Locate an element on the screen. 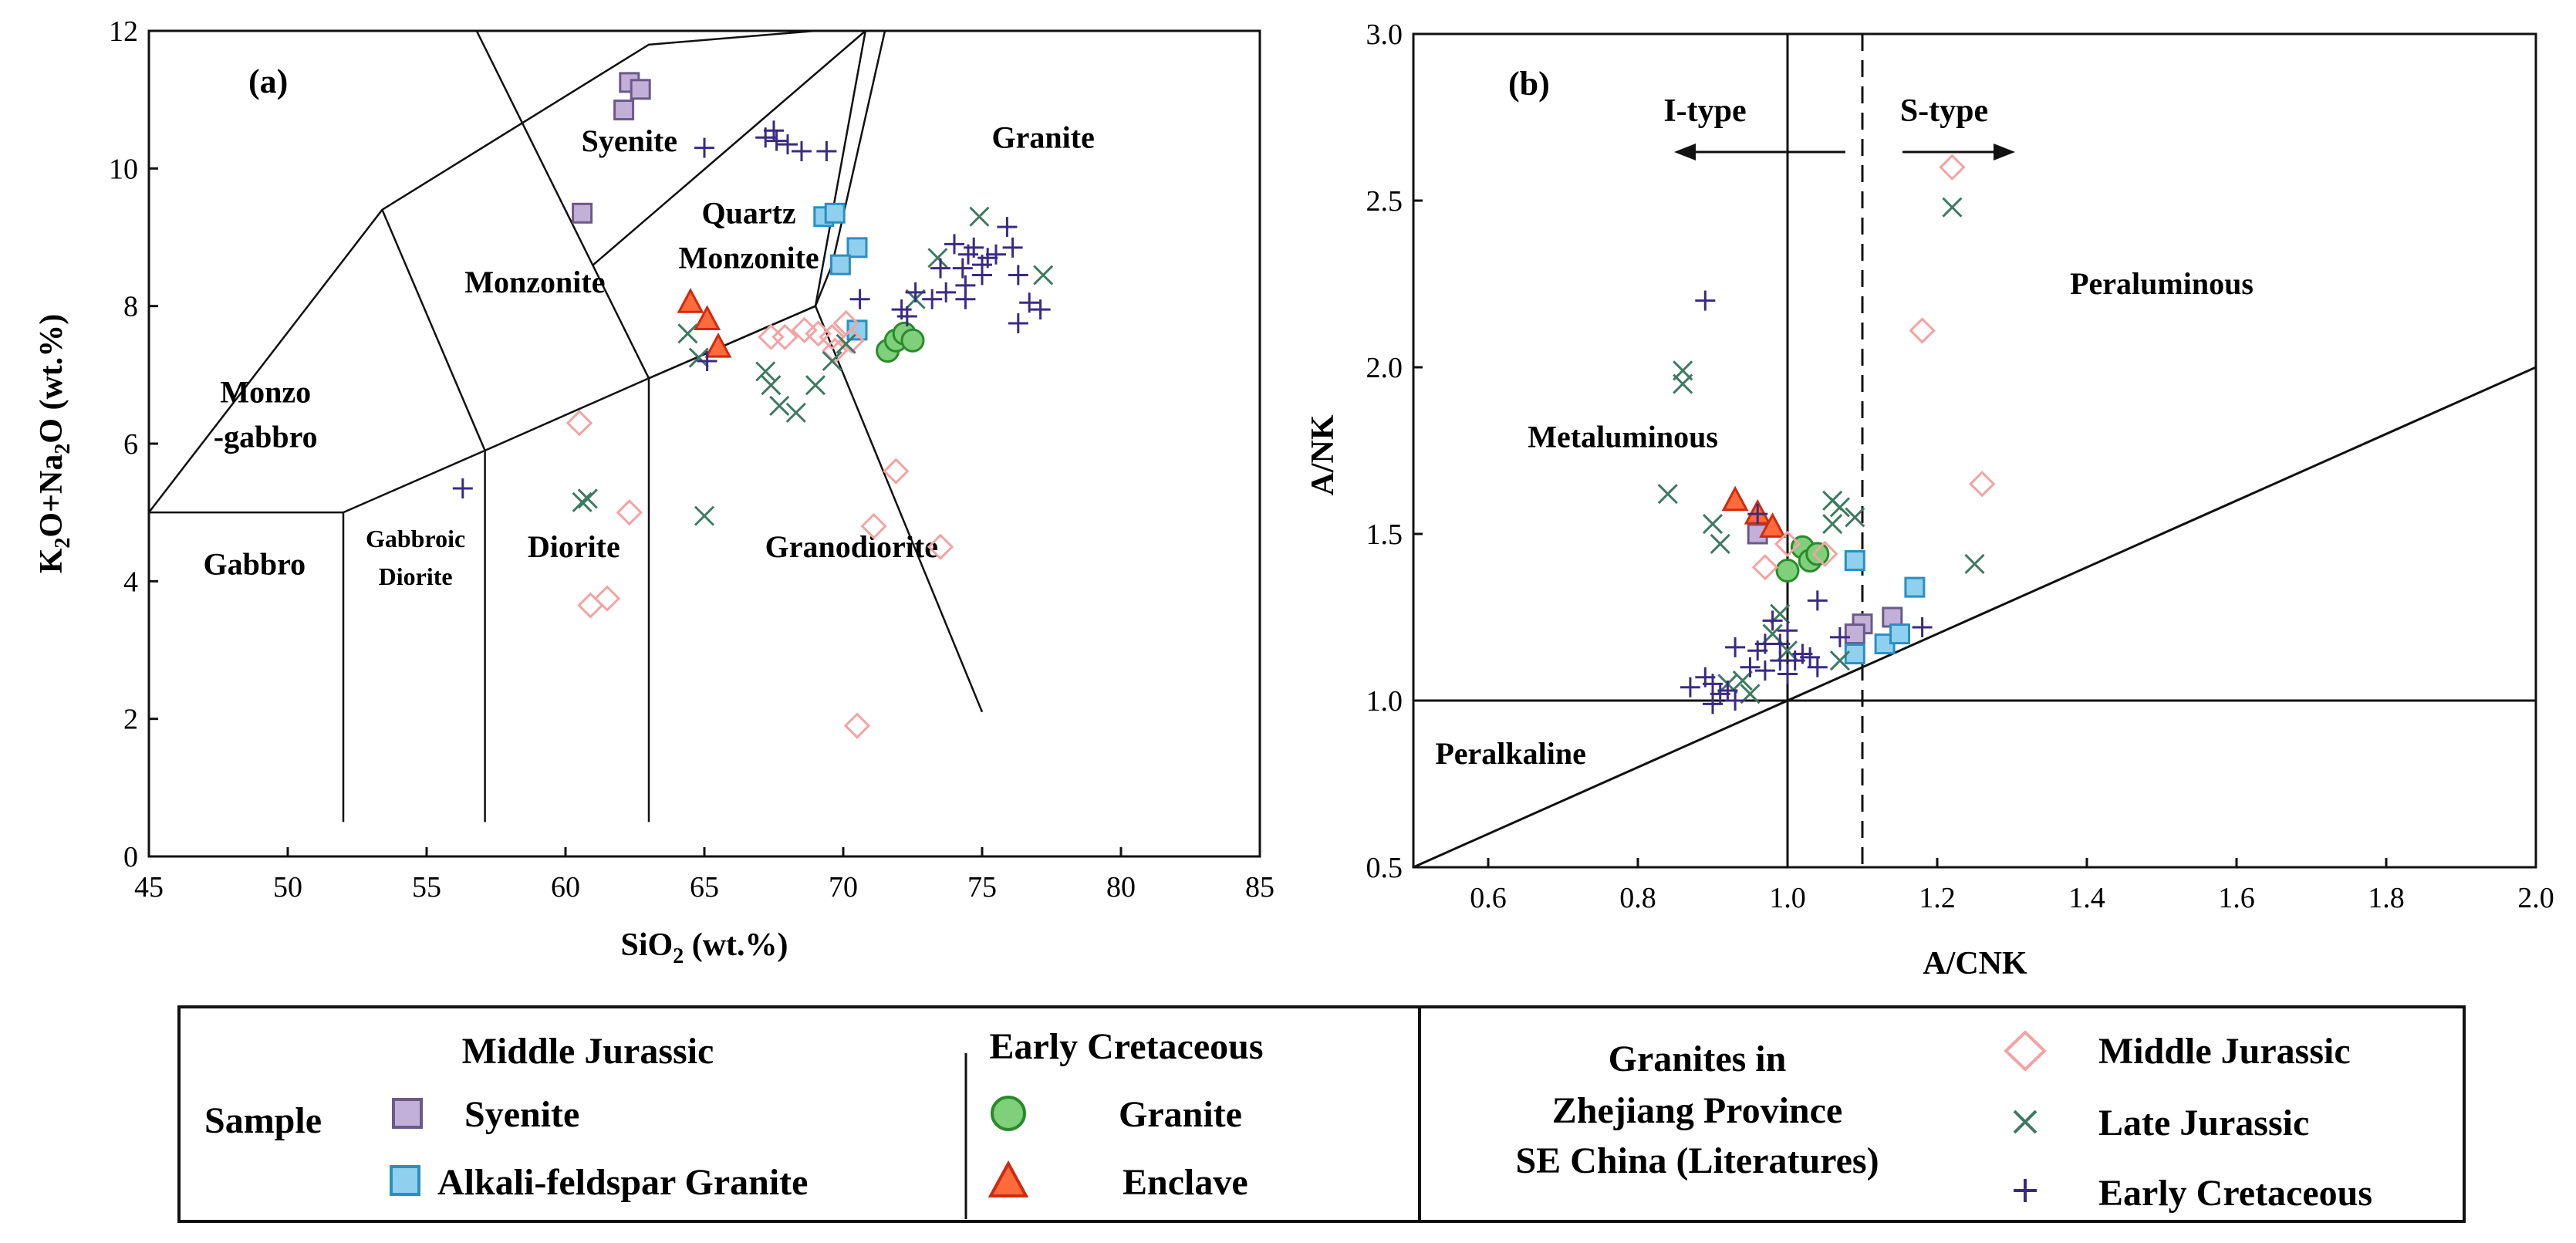 The height and width of the screenshot is (1243, 2576). legend-syenite-marker is located at coordinates (408, 1113).